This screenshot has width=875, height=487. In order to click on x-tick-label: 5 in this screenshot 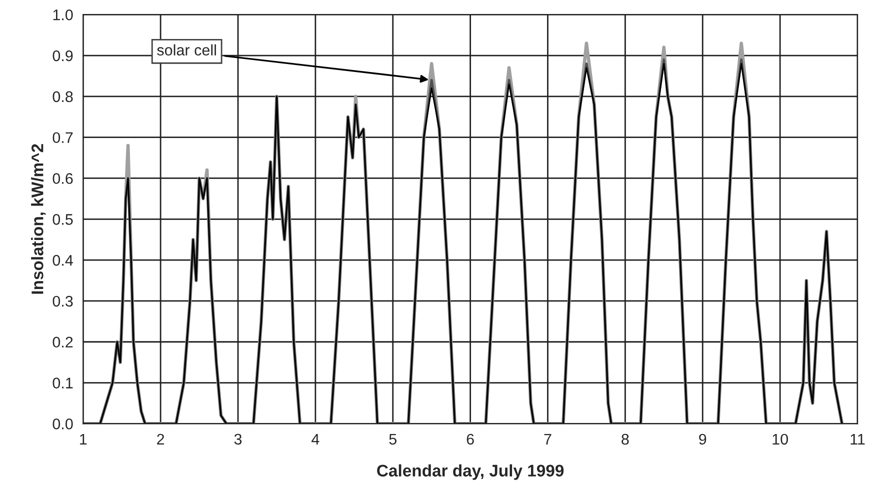, I will do `click(392, 439)`.